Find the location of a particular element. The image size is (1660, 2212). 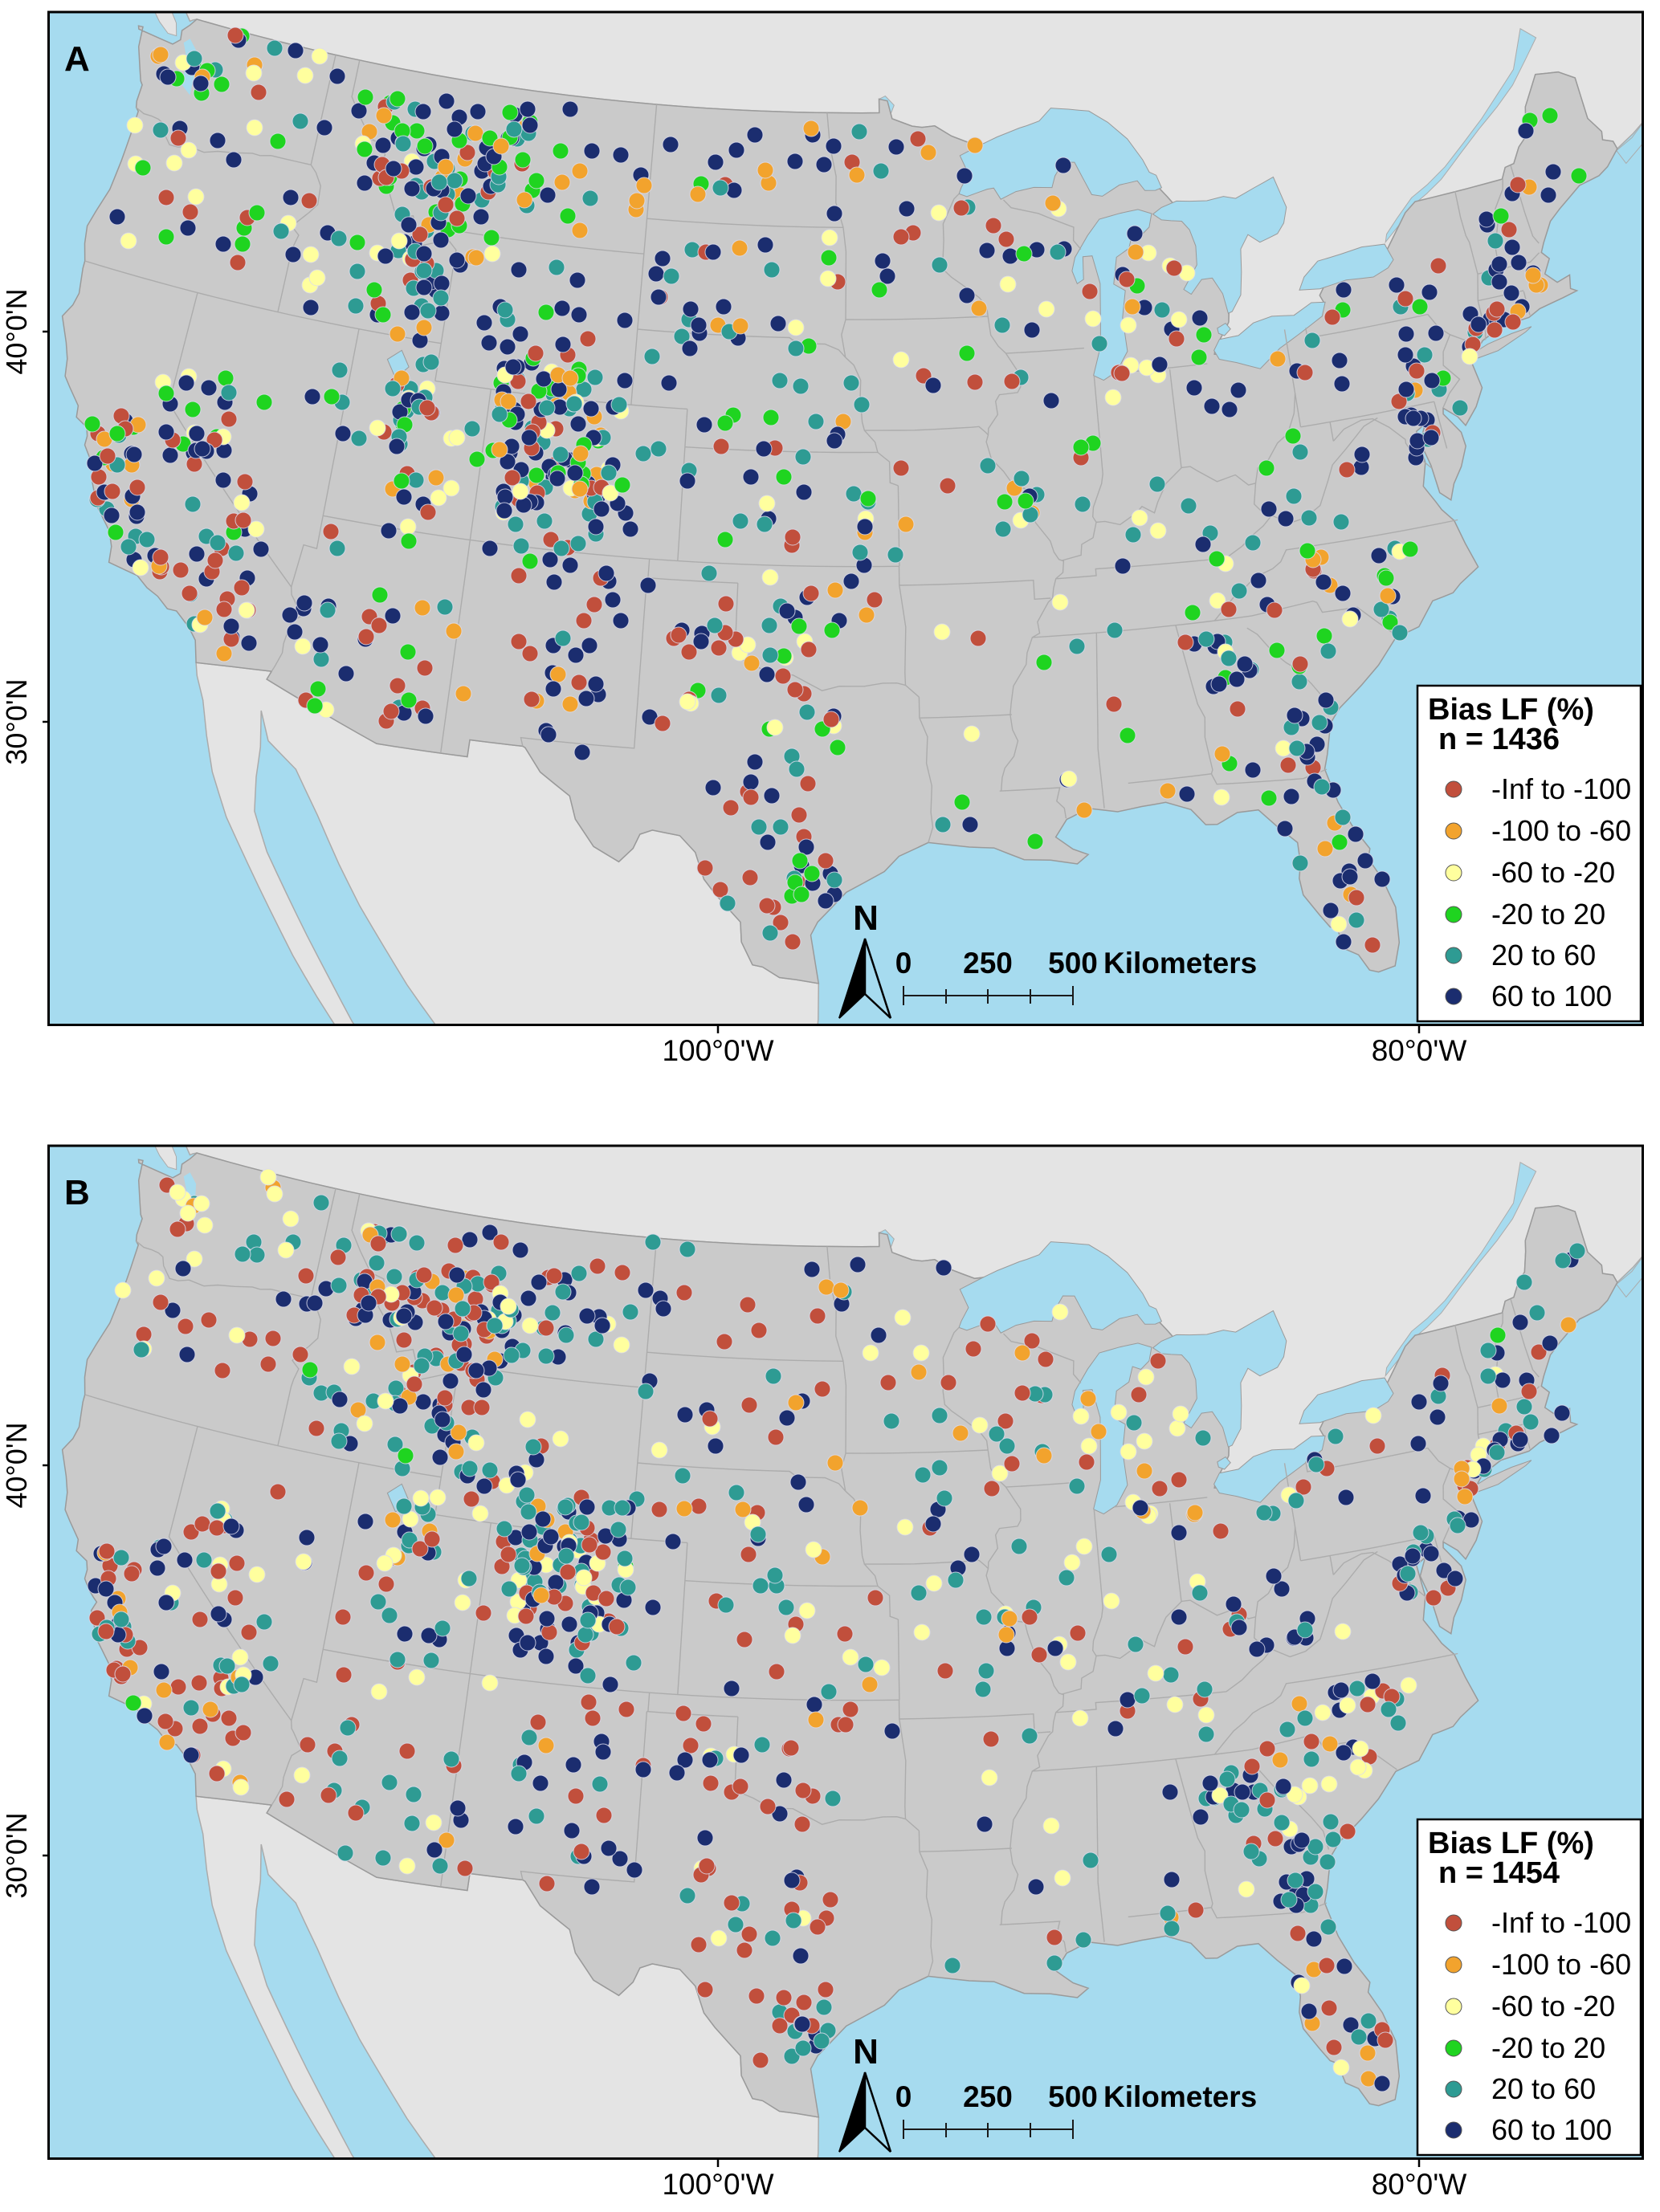

svg-text: B is located at coordinates (77, 1192).